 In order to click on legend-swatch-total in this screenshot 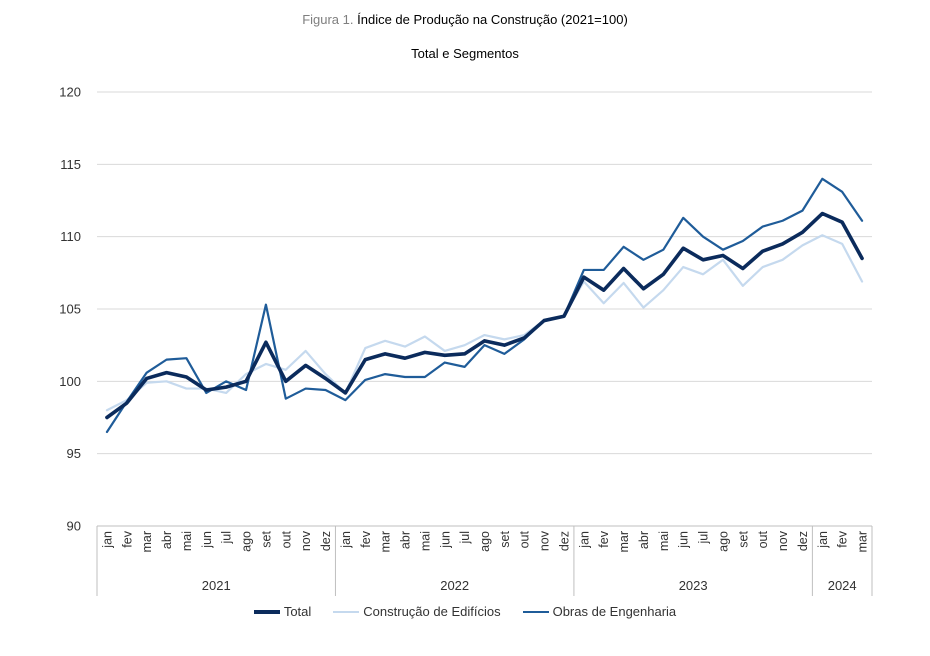, I will do `click(266, 611)`.